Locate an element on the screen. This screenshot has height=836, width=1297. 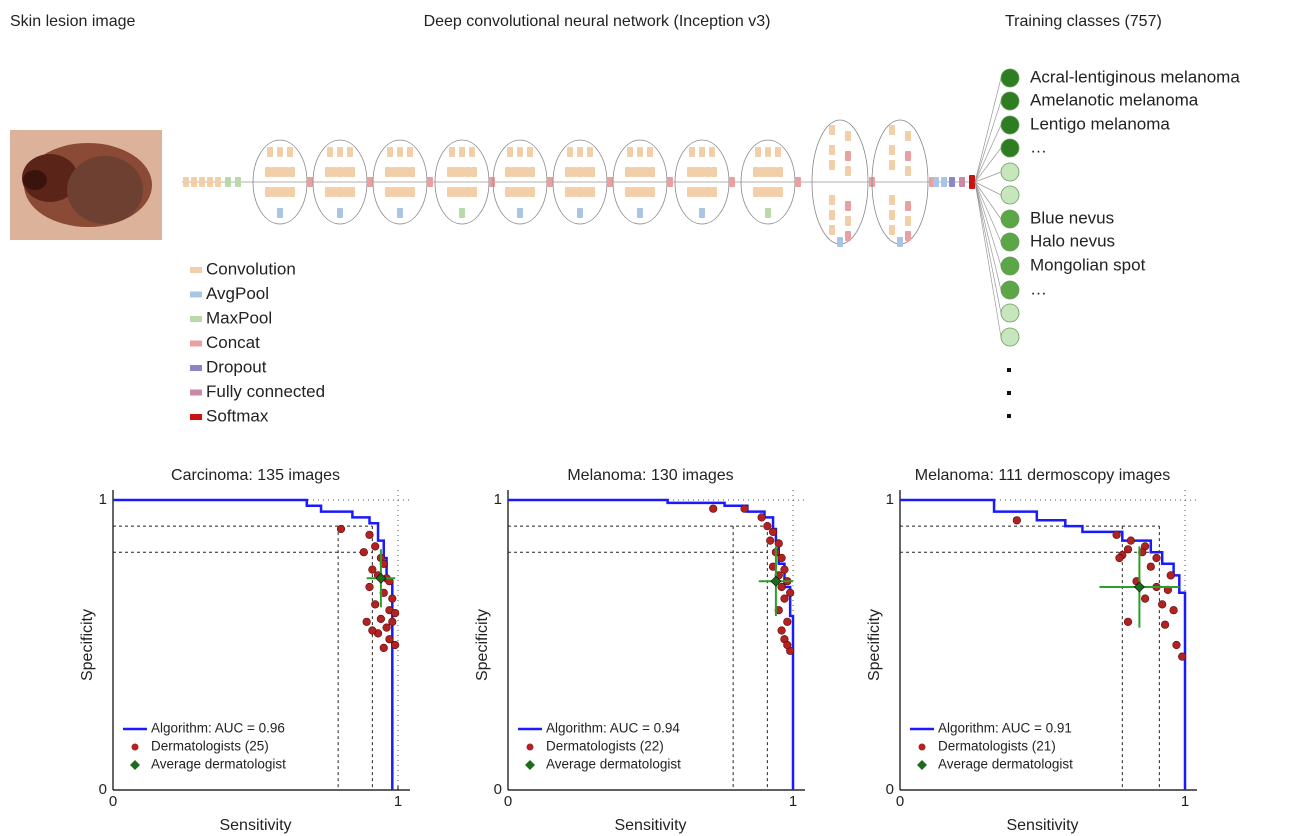
class-label: Halo nevus is located at coordinates (1072, 240).